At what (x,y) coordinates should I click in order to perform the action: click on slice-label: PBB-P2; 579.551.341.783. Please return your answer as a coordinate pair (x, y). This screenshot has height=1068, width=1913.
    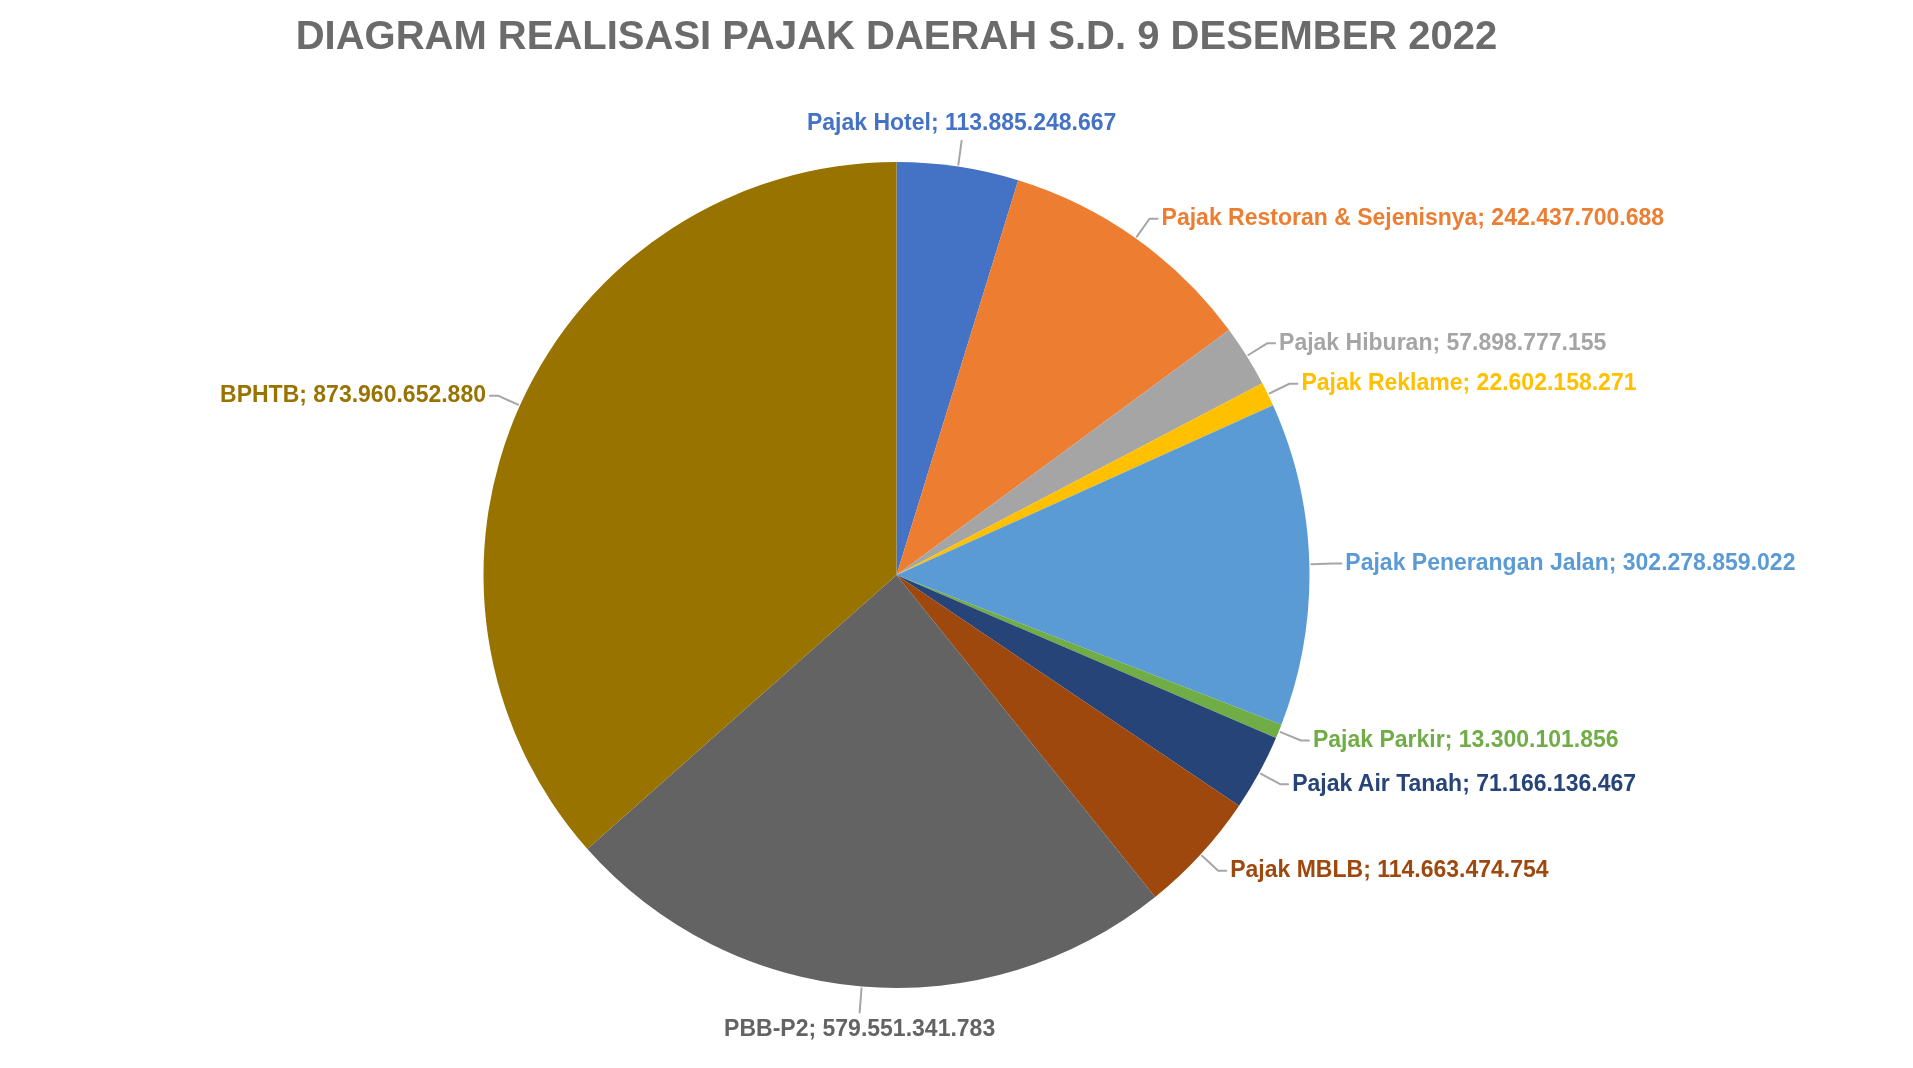
    Looking at the image, I should click on (860, 1027).